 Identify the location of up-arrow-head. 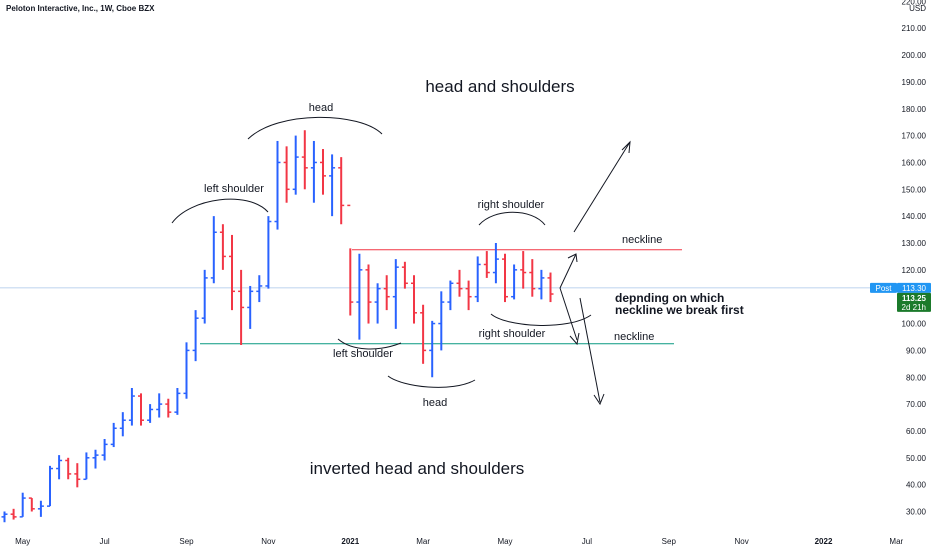
(626, 147).